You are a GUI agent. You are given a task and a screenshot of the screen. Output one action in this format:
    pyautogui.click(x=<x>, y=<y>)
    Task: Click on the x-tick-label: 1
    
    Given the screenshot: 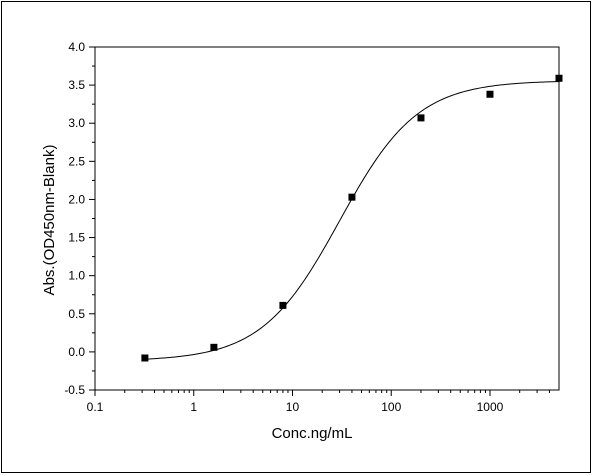 What is the action you would take?
    pyautogui.click(x=193, y=407)
    